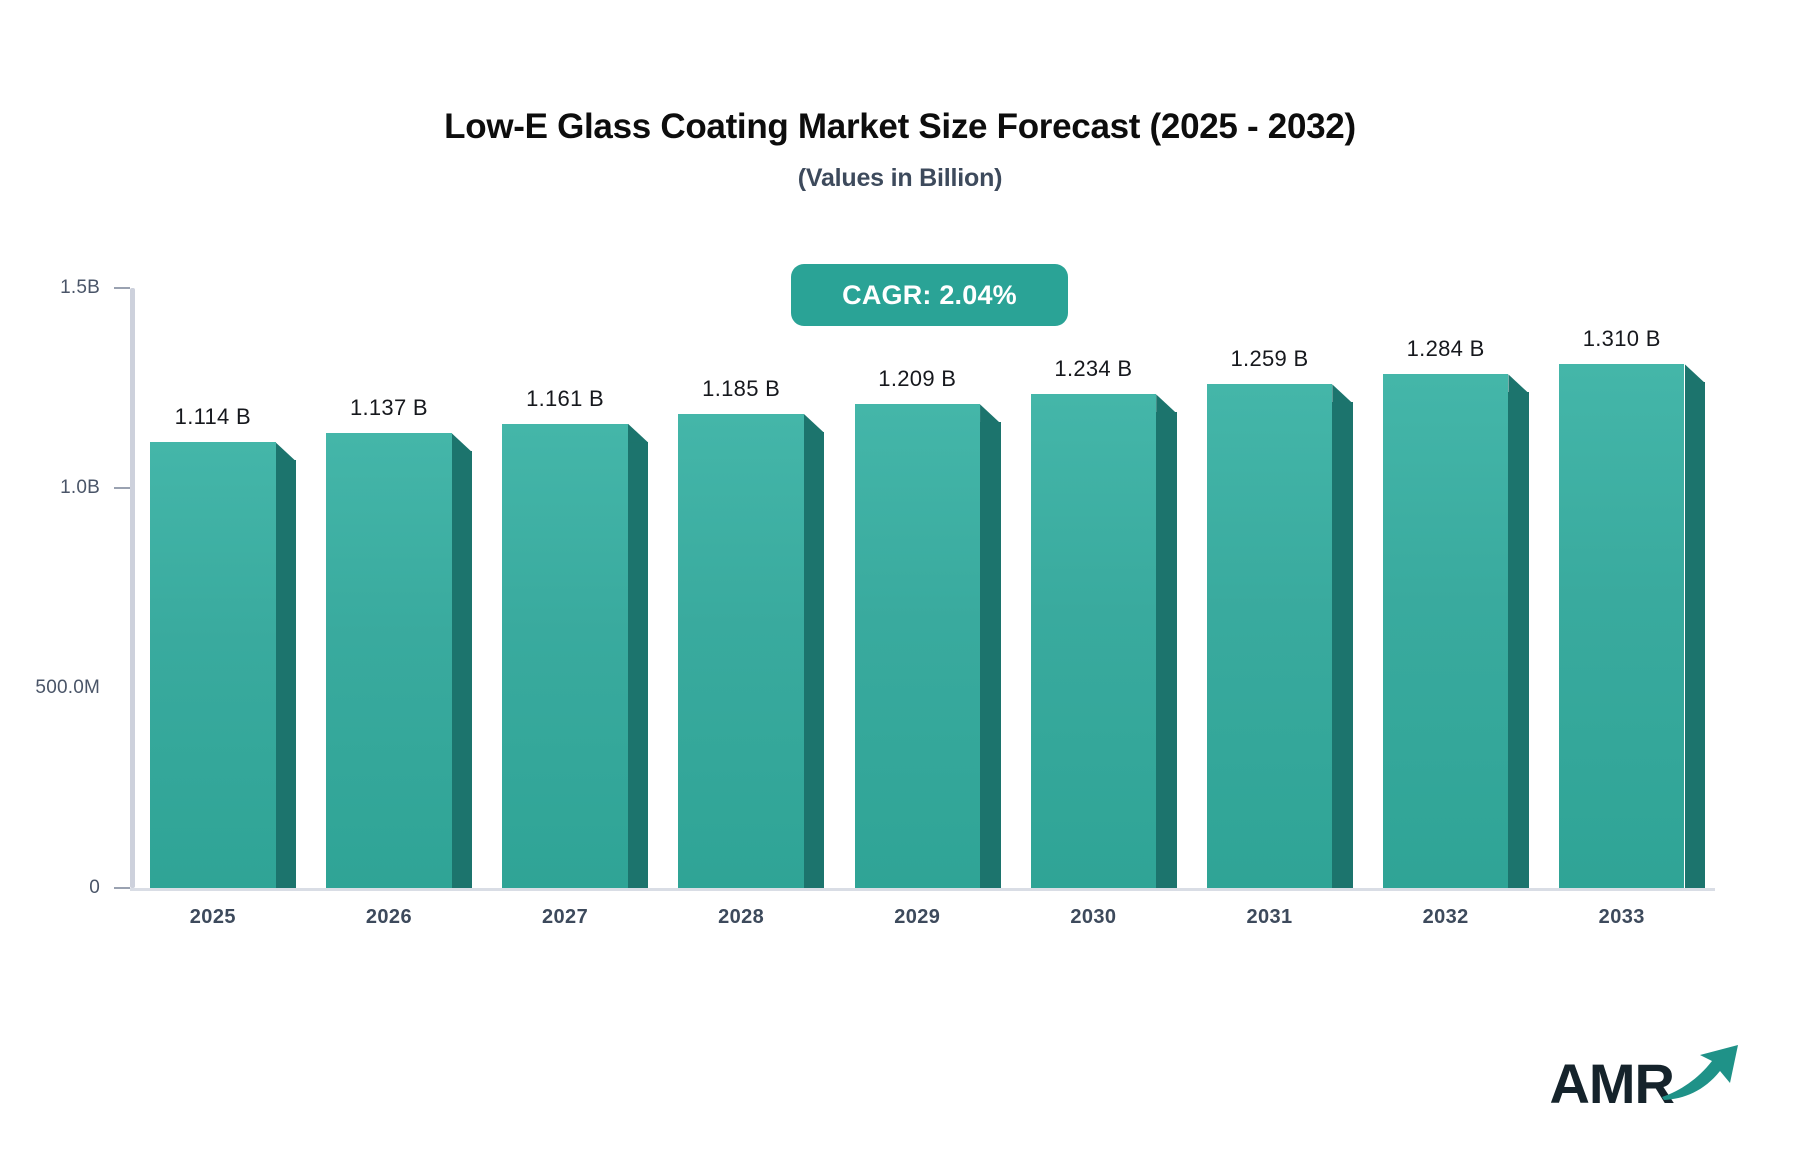 The width and height of the screenshot is (1800, 1156). I want to click on x-axis-tick-label: 2026, so click(388, 917).